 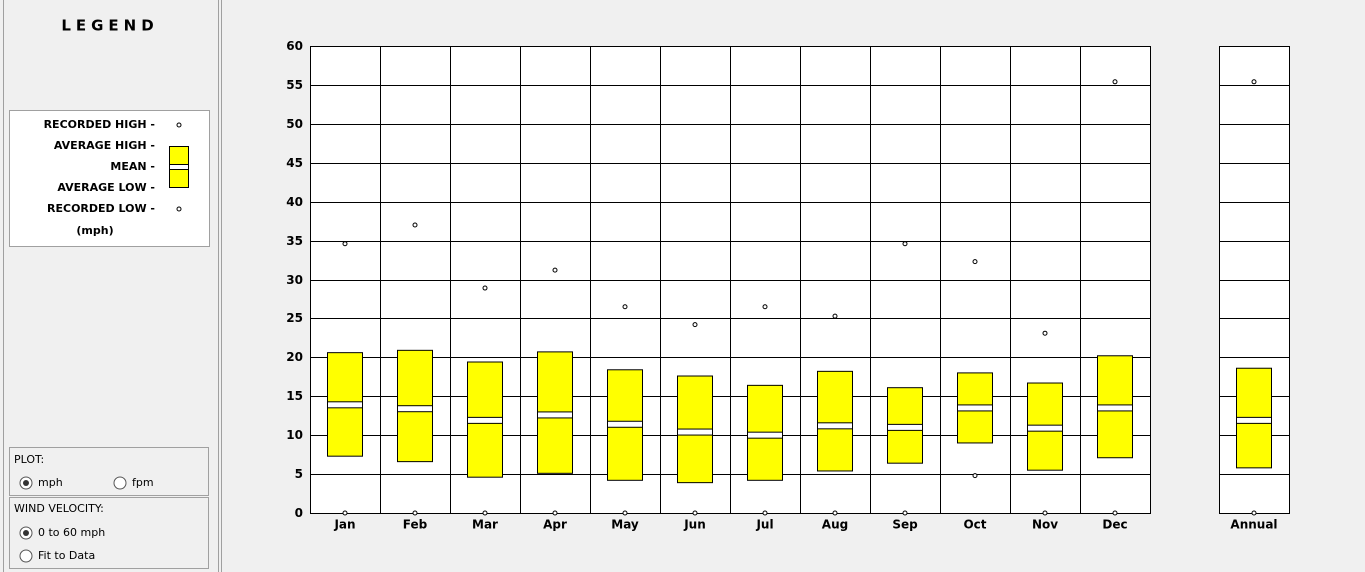 What do you see at coordinates (109, 471) in the screenshot?
I see `plot-group` at bounding box center [109, 471].